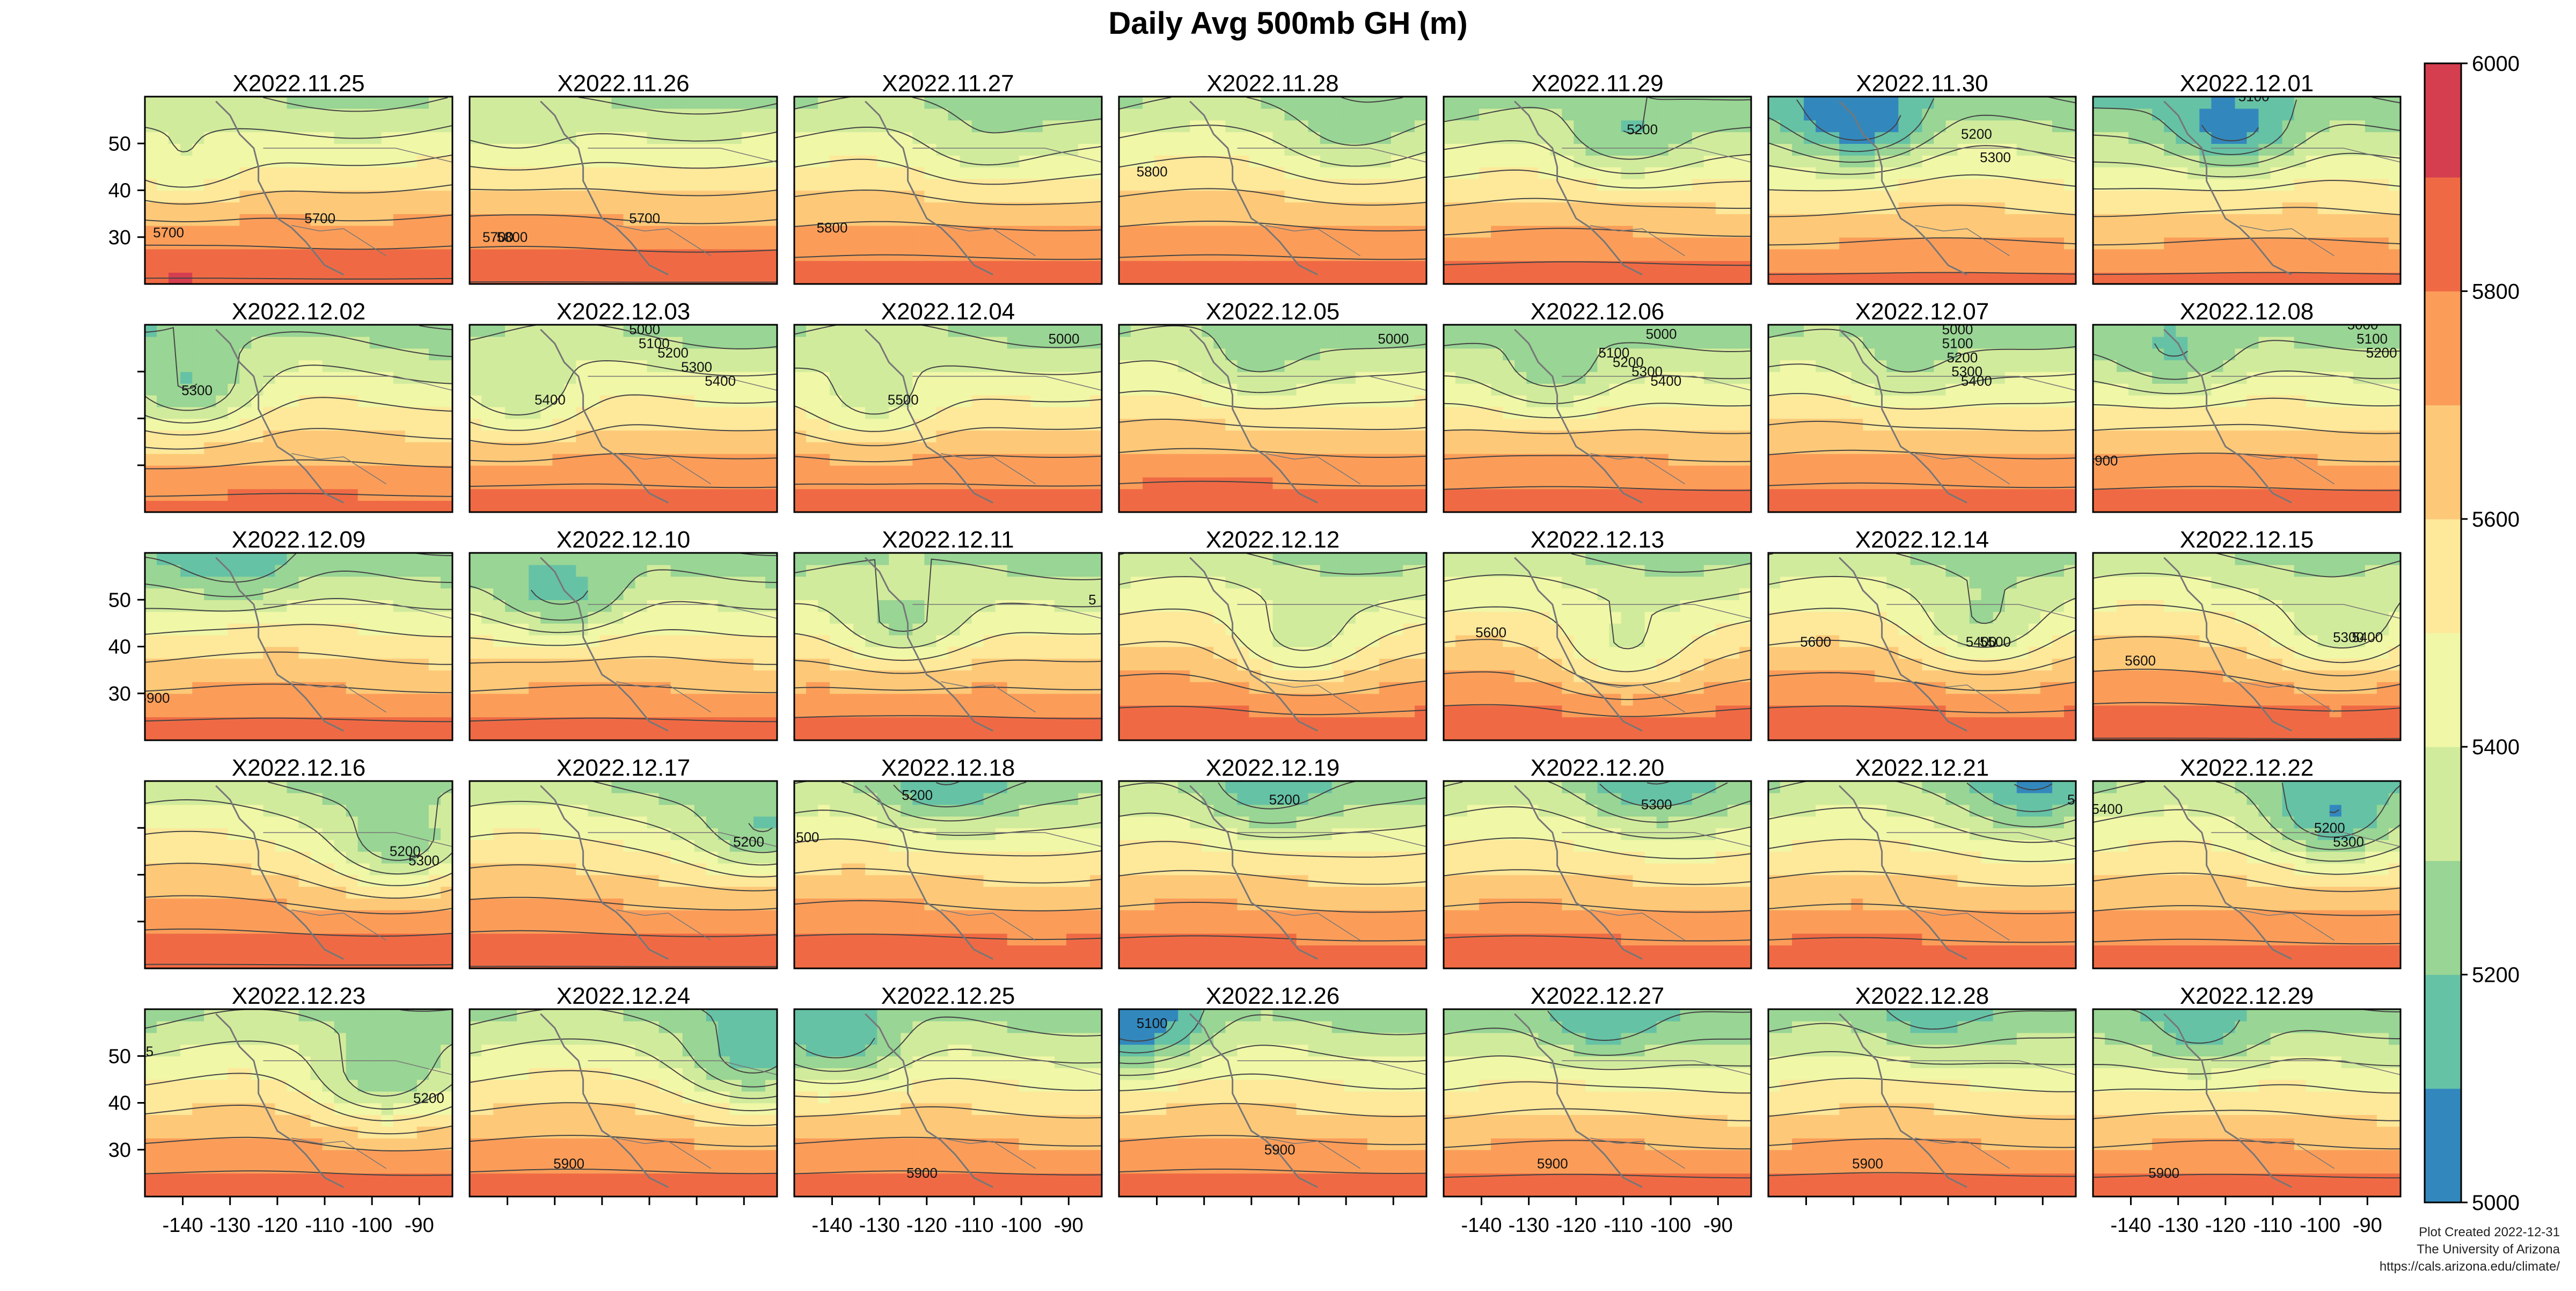 The height and width of the screenshot is (1291, 2576). Describe the element at coordinates (644, 218) in the screenshot. I see `contour-label: 5700` at that location.